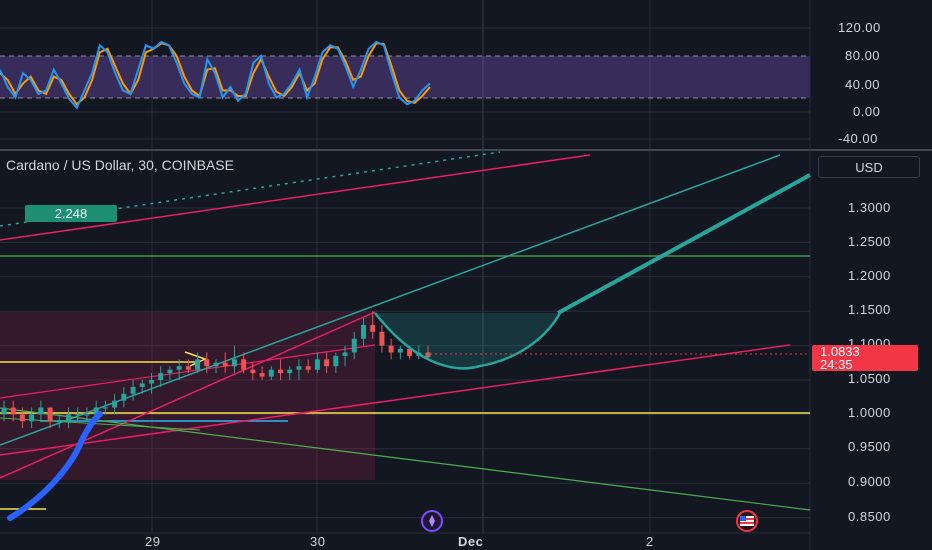  Describe the element at coordinates (858, 138) in the screenshot. I see `osc-tick-label: -40.00` at that location.